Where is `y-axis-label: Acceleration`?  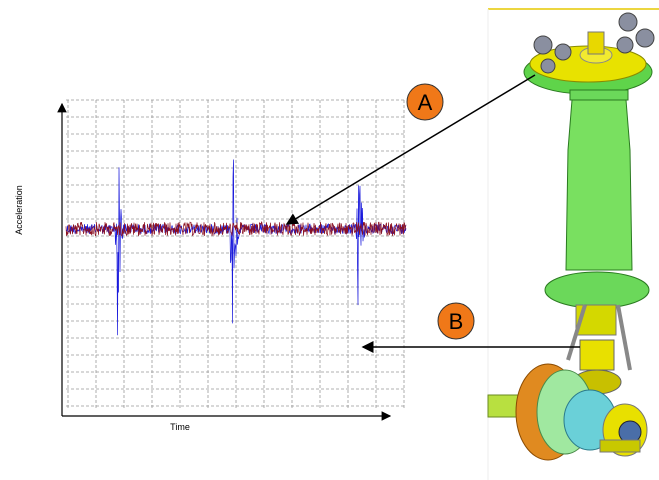 y-axis-label: Acceleration is located at coordinates (19, 210).